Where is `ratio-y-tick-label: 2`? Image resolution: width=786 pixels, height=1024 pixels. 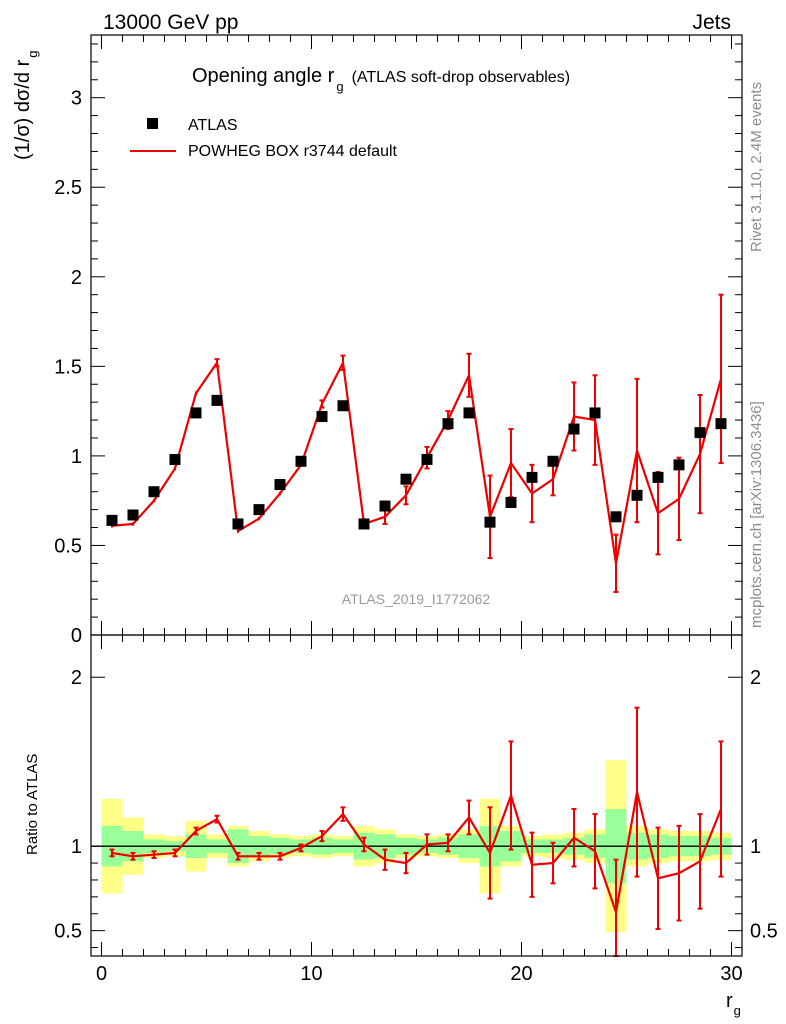 ratio-y-tick-label: 2 is located at coordinates (76, 678).